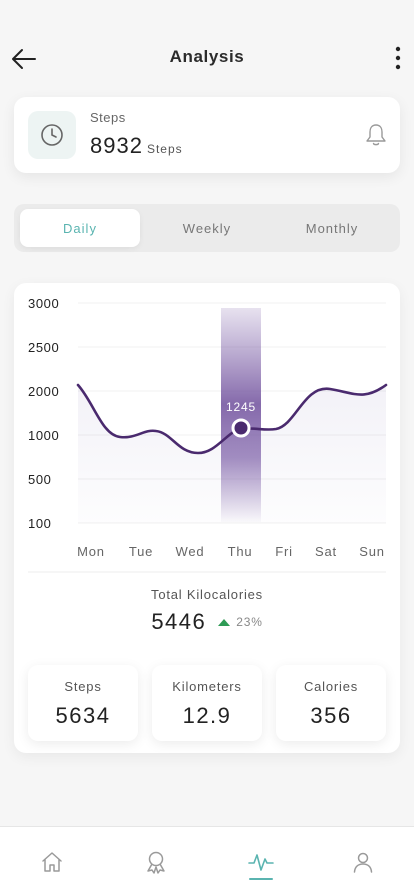 The width and height of the screenshot is (414, 896). I want to click on stat-calories-label: Calories, so click(331, 686).